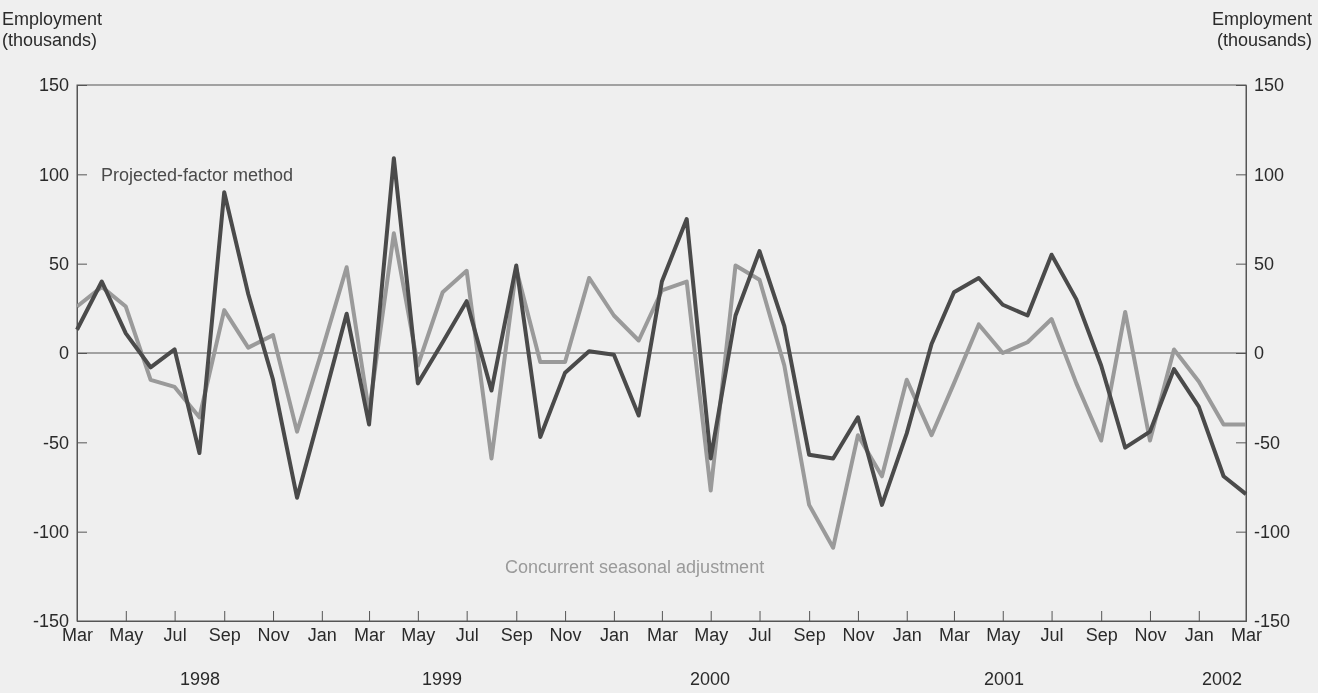 This screenshot has width=1318, height=693. I want to click on y2-tick-label: 0, so click(1259, 353).